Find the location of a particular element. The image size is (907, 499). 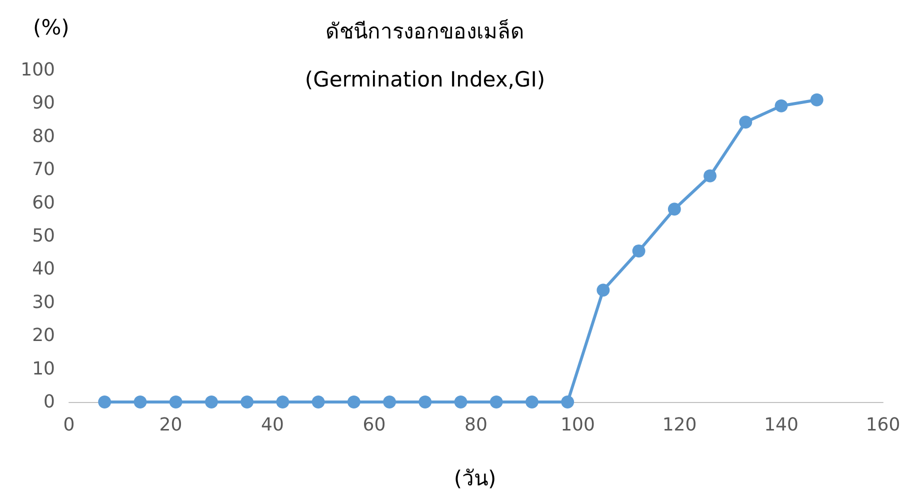

y-tick-label: 50 is located at coordinates (43, 236).